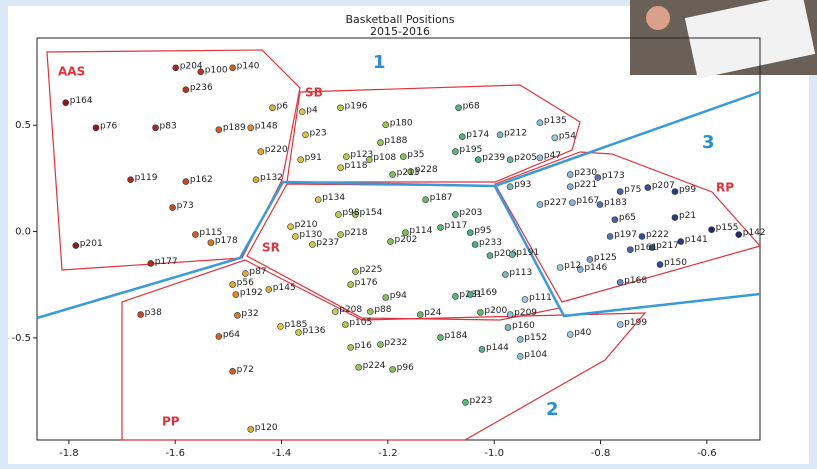  Describe the element at coordinates (675, 263) in the screenshot. I see `point-label: p150` at that location.